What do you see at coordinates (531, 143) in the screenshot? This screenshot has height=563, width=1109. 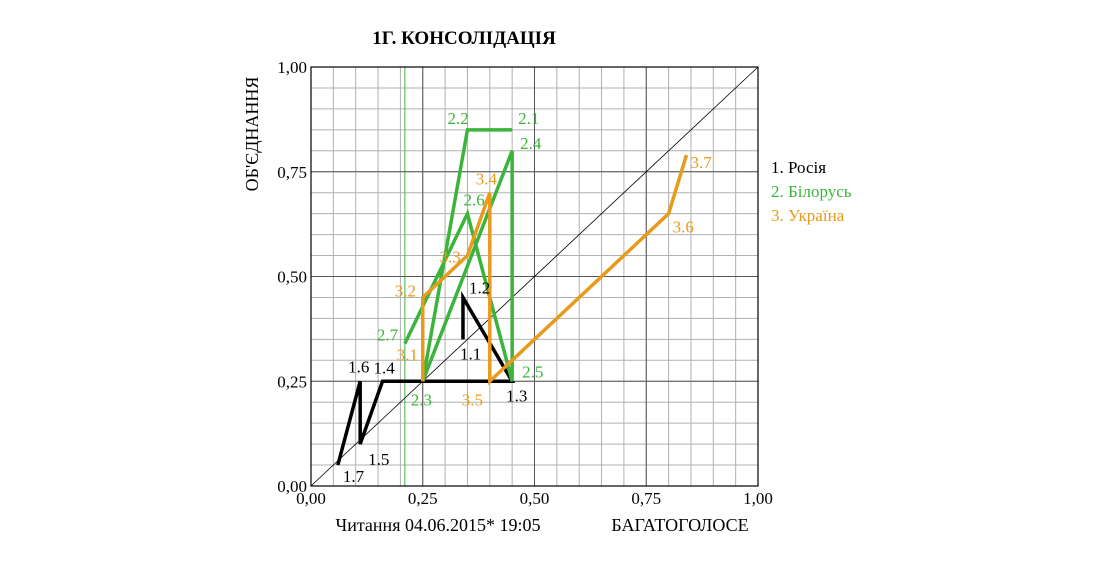 I see `point-label: 2.4` at bounding box center [531, 143].